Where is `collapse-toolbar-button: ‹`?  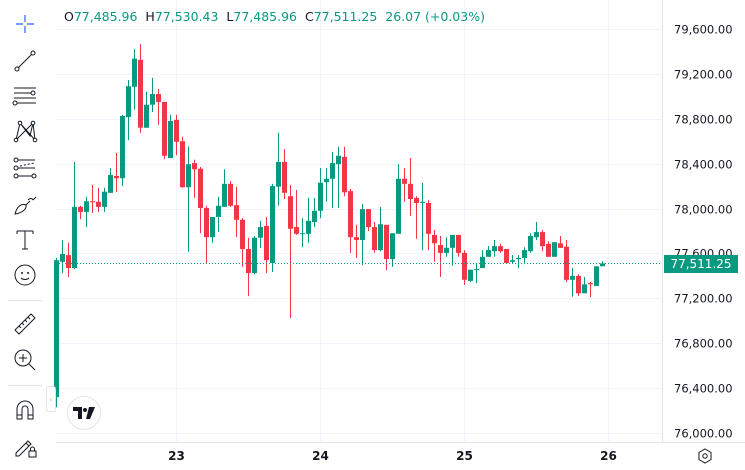
collapse-toolbar-button: ‹ is located at coordinates (51, 399).